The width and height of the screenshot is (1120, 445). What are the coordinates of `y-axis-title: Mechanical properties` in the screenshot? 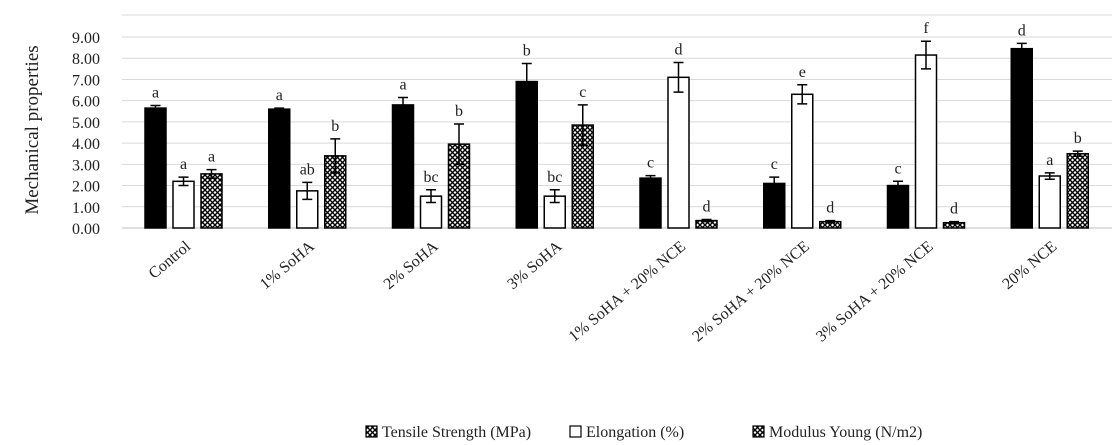 It's located at (32, 129).